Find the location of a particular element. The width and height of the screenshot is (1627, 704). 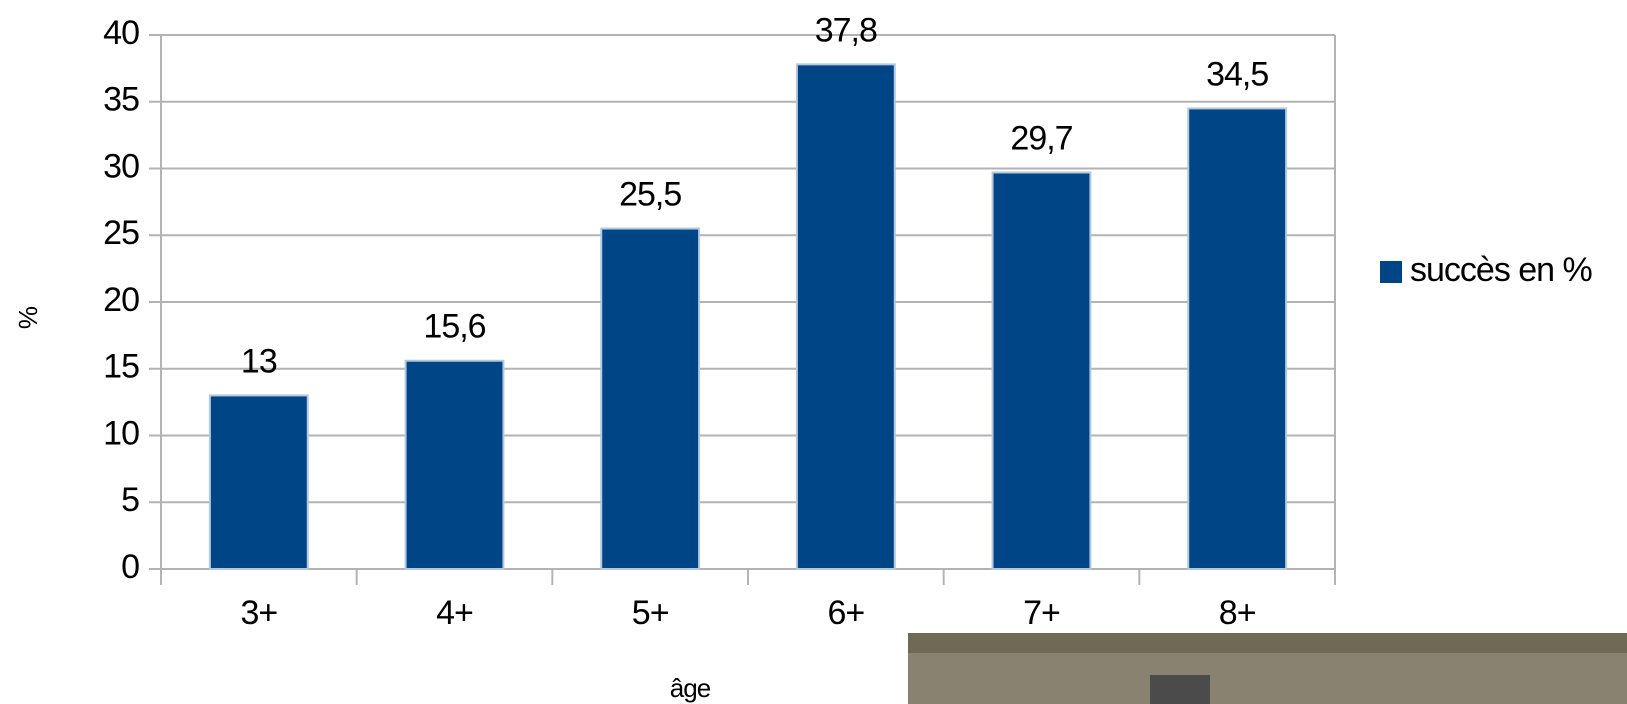

y-tick-label: 20 is located at coordinates (121, 300).